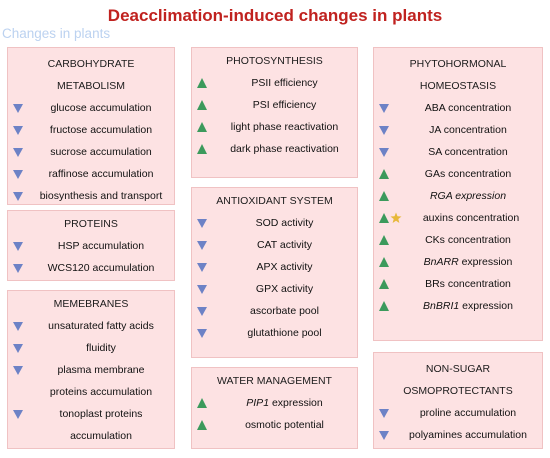  Describe the element at coordinates (284, 149) in the screenshot. I see `item-label: dark phase reactivation` at that location.